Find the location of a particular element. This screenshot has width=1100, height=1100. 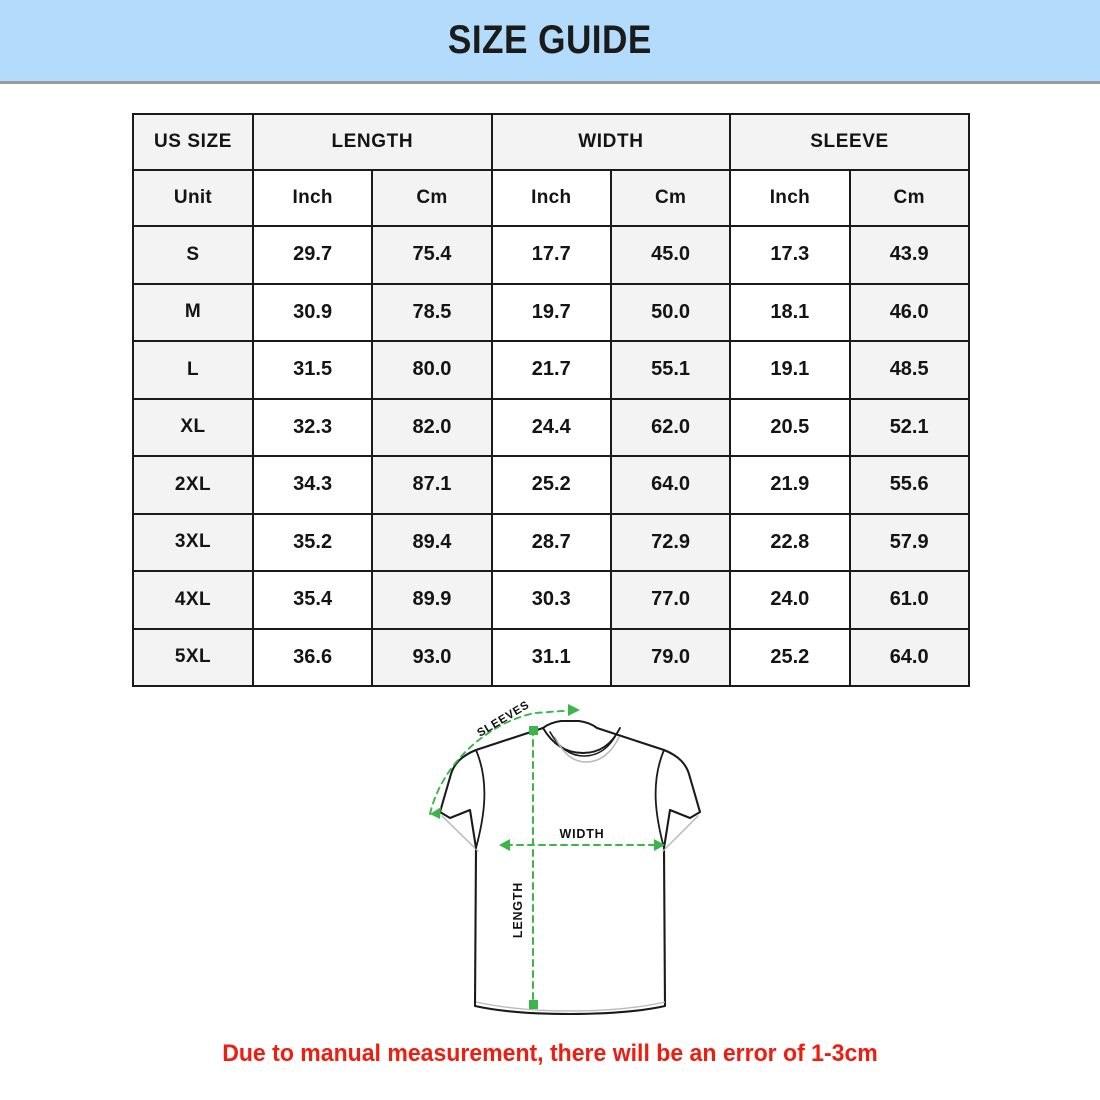

unit-cell-unit: Unit is located at coordinates (193, 198).